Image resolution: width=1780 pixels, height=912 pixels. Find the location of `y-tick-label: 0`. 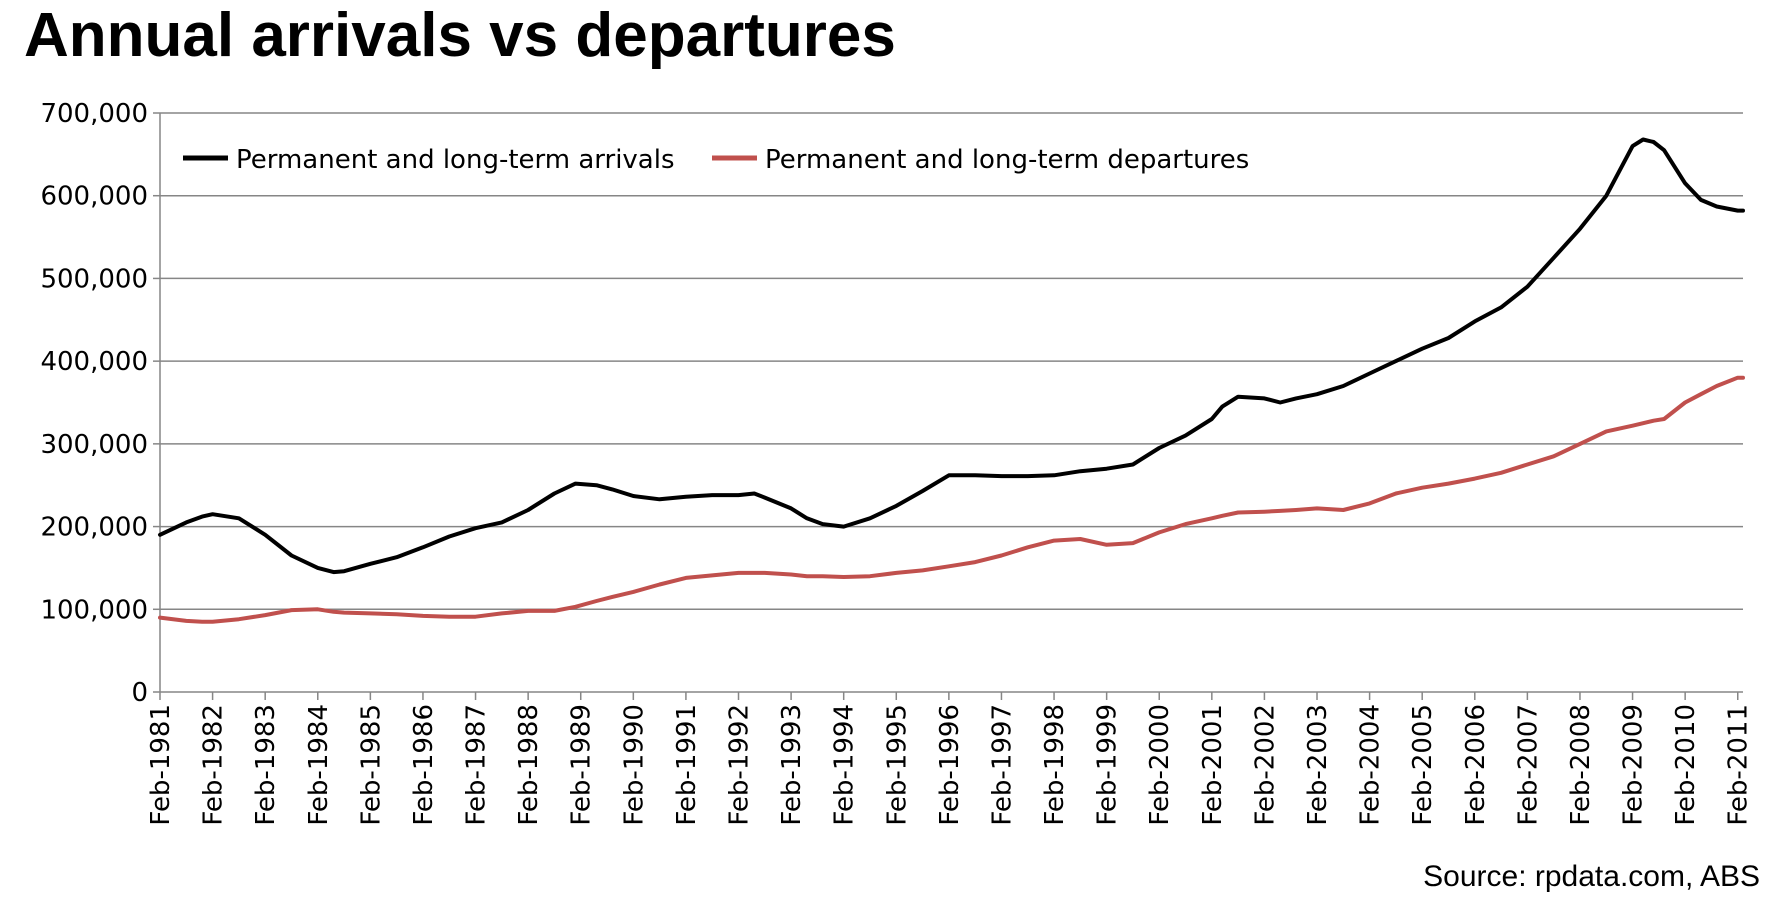

y-tick-label: 0 is located at coordinates (139, 693).